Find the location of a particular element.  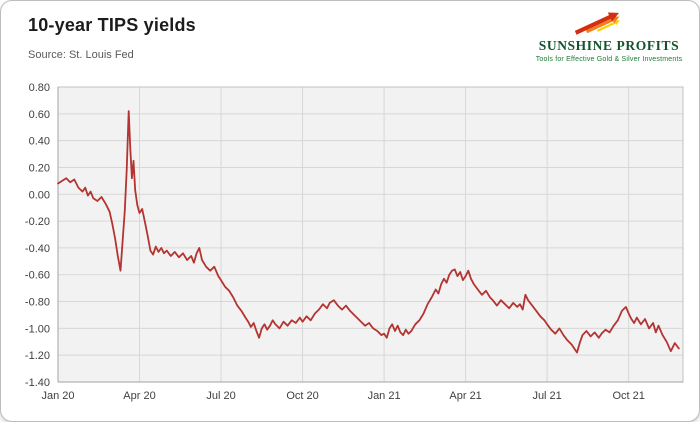

x-tick-label: Jul 21 is located at coordinates (546, 396).